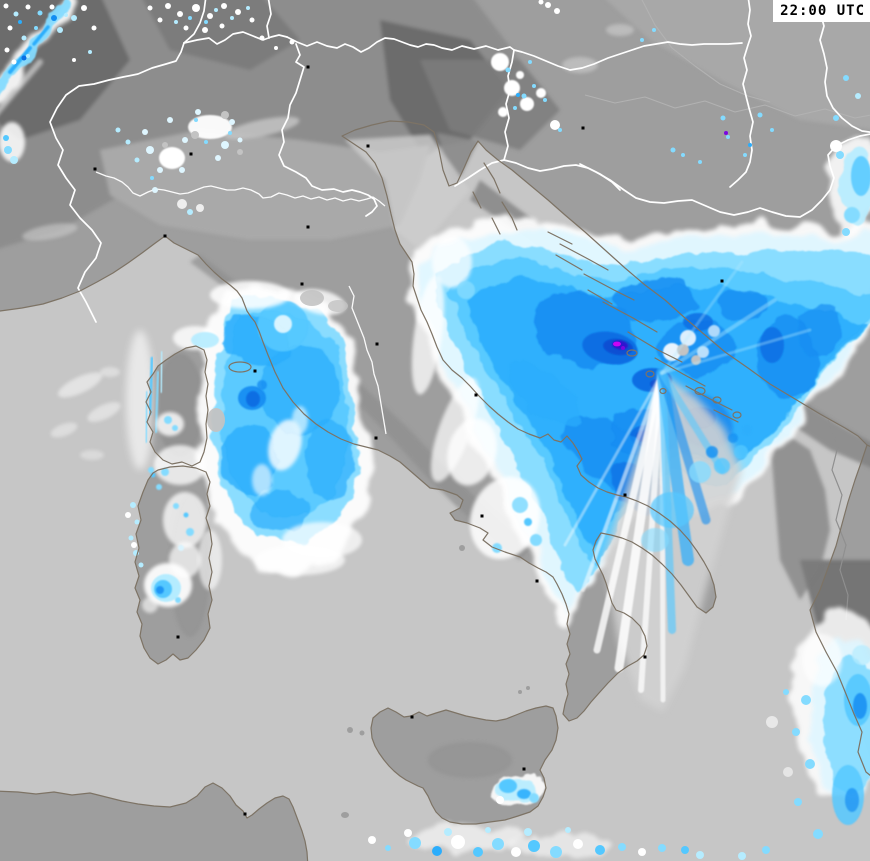  I want to click on coast-albania-greece, so click(839, 610).